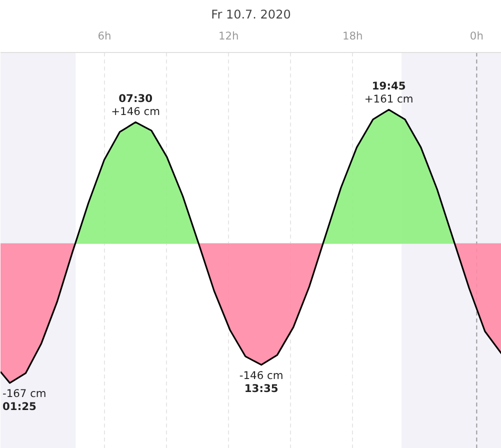 Image resolution: width=501 pixels, height=448 pixels. I want to click on annotation: 13:35, so click(261, 388).